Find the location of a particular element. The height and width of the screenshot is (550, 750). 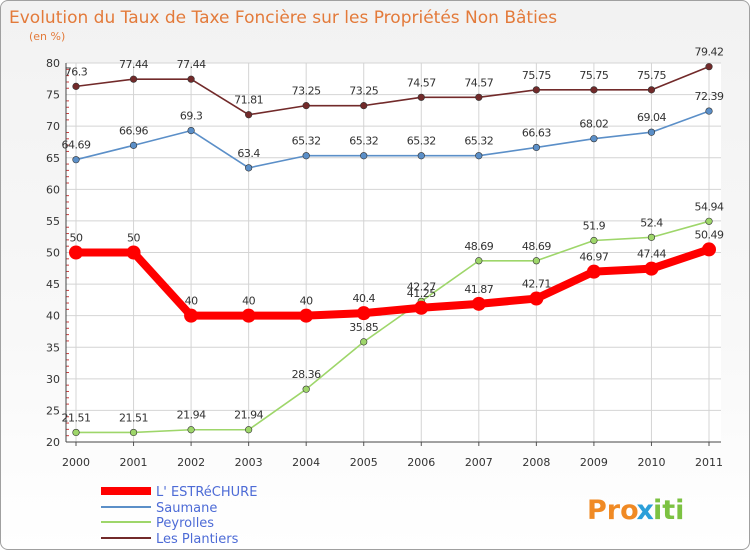

x-tick-label: 2004 is located at coordinates (306, 462).